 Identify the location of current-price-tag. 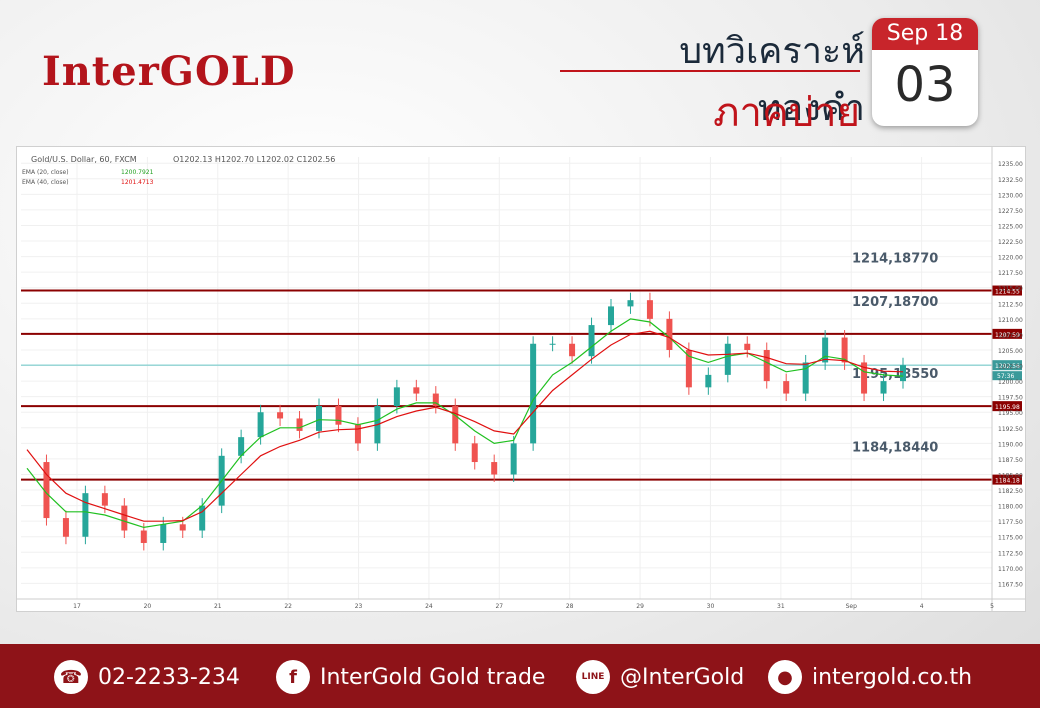
(1007, 365).